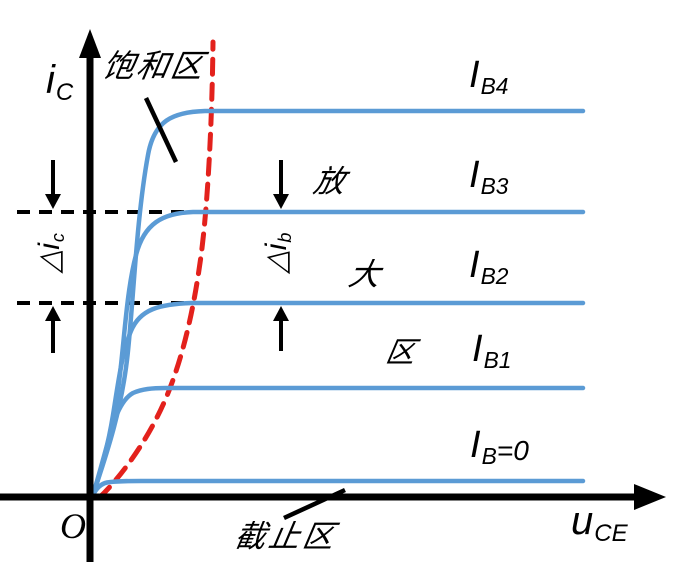  I want to click on ib2-subscript: B2, so click(494, 275).